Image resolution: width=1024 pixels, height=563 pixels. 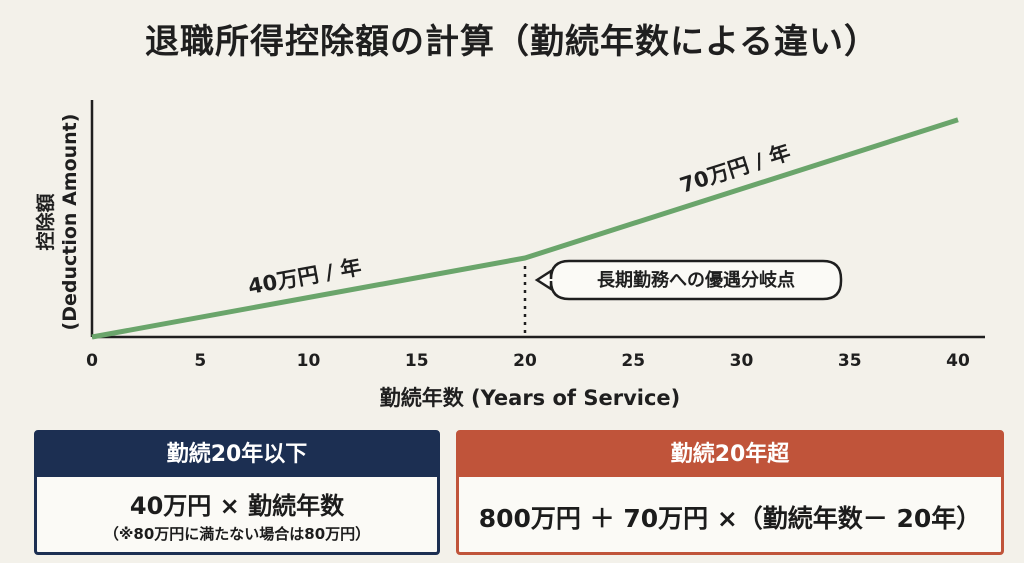 I want to click on x-axis-label: 勤続年数 (Years of Service), so click(x=530, y=398).